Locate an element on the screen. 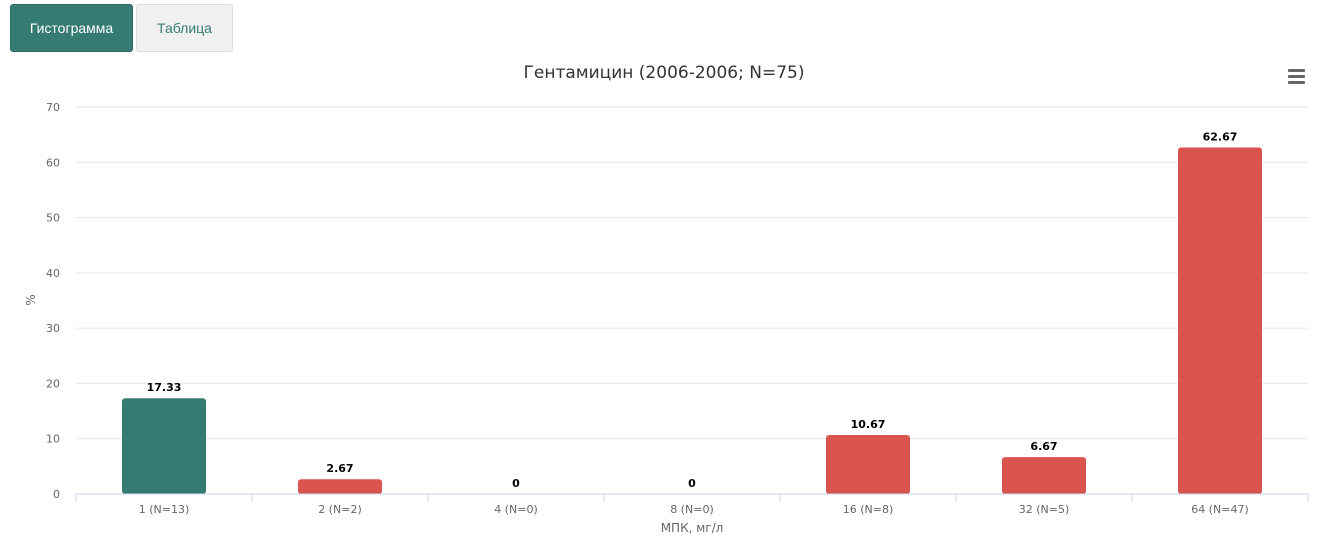 The width and height of the screenshot is (1327, 538). hamburger-menu-icon is located at coordinates (1297, 76).